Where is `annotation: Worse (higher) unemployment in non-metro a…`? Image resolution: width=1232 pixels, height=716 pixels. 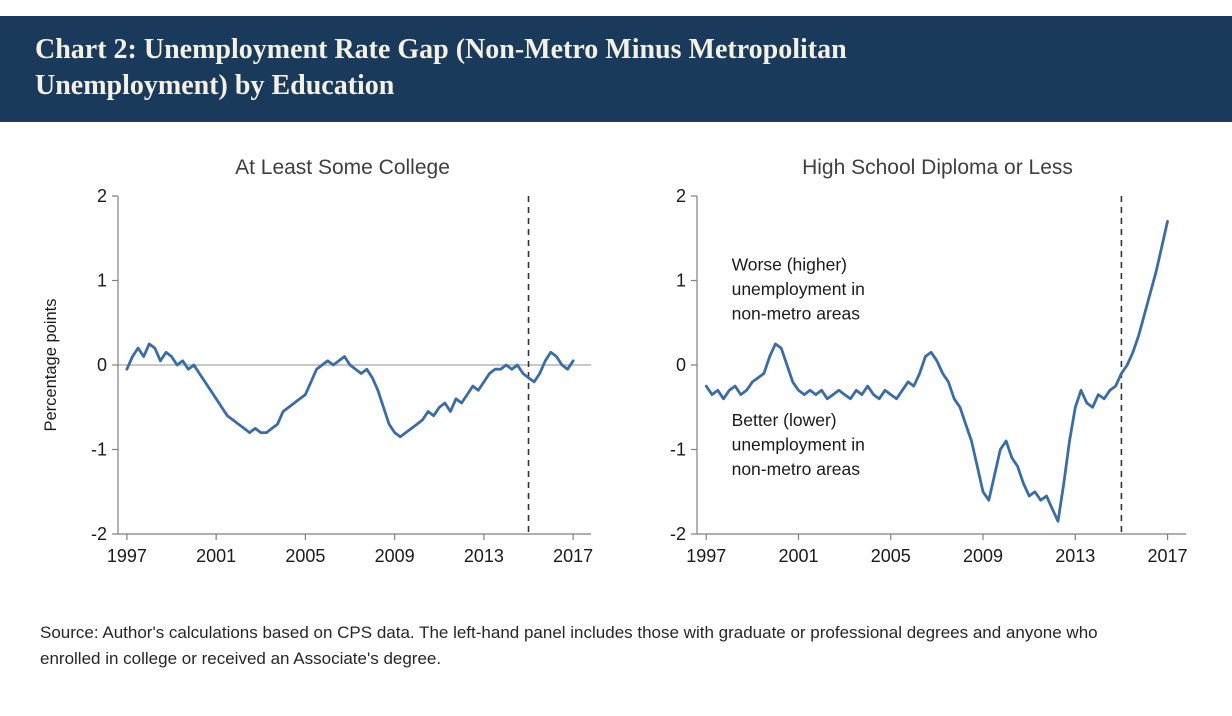 annotation: Worse (higher) unemployment in non-metro a… is located at coordinates (798, 288).